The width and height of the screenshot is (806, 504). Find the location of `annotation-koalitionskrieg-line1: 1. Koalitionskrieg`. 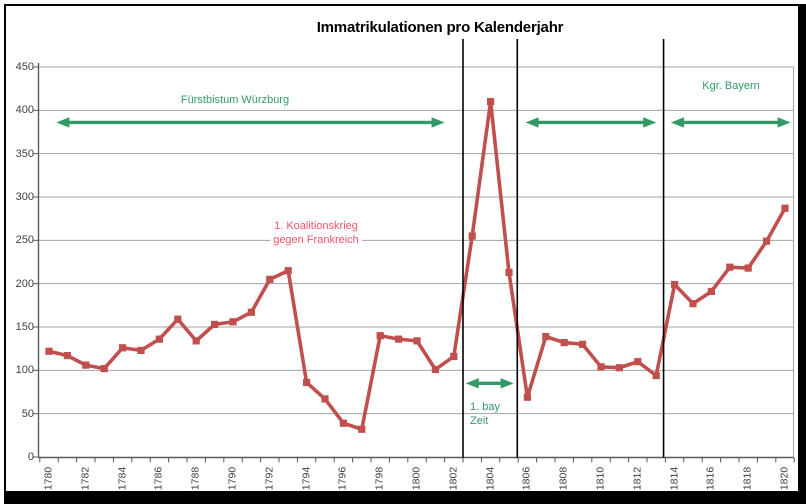

annotation-koalitionskrieg-line1: 1. Koalitionskrieg is located at coordinates (316, 226).